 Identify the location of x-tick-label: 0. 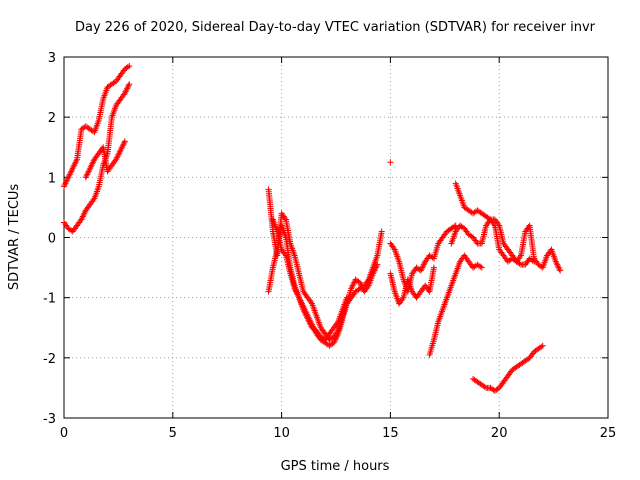
(64, 433).